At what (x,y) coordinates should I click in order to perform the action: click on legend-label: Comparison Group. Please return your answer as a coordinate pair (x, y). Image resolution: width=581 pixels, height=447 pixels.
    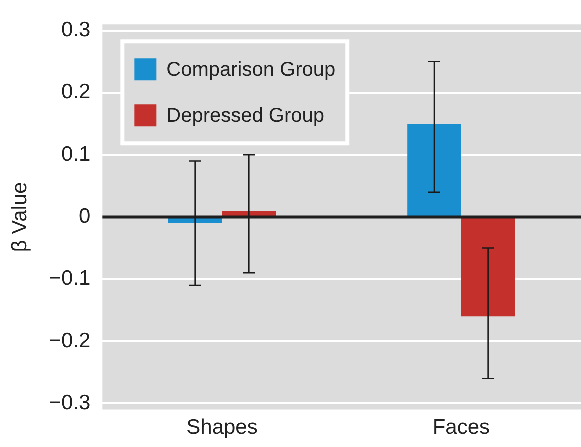
    Looking at the image, I should click on (251, 70).